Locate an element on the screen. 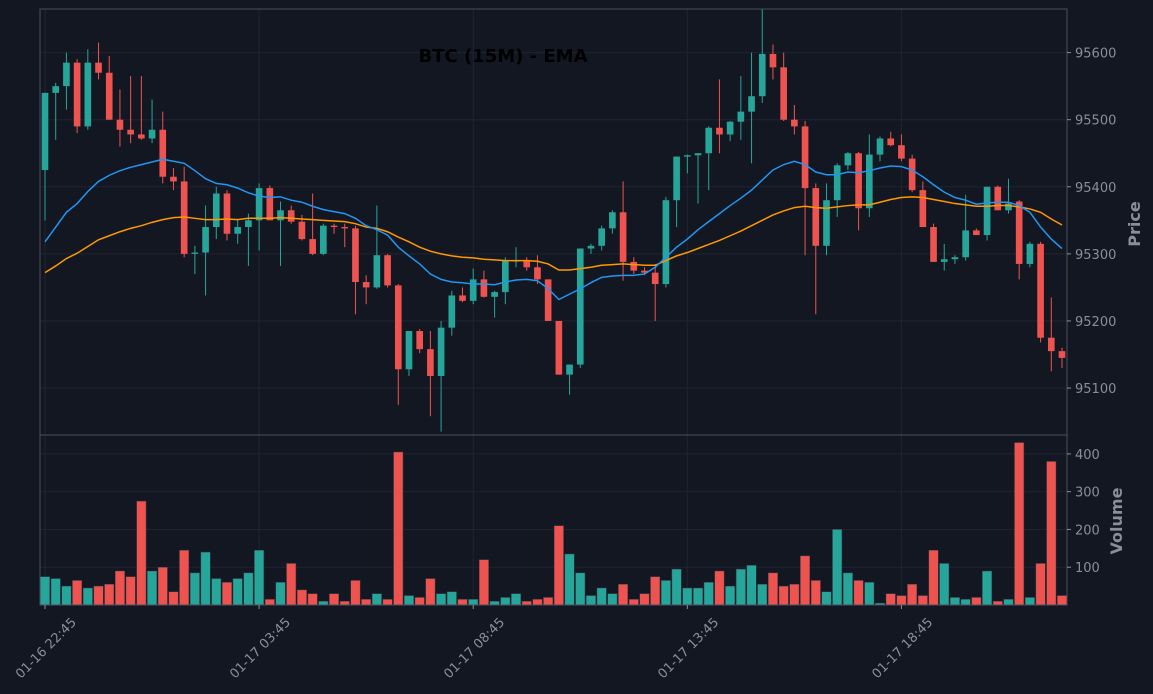 The width and height of the screenshot is (1153, 694). volume-tick-label: 300 is located at coordinates (1087, 493).